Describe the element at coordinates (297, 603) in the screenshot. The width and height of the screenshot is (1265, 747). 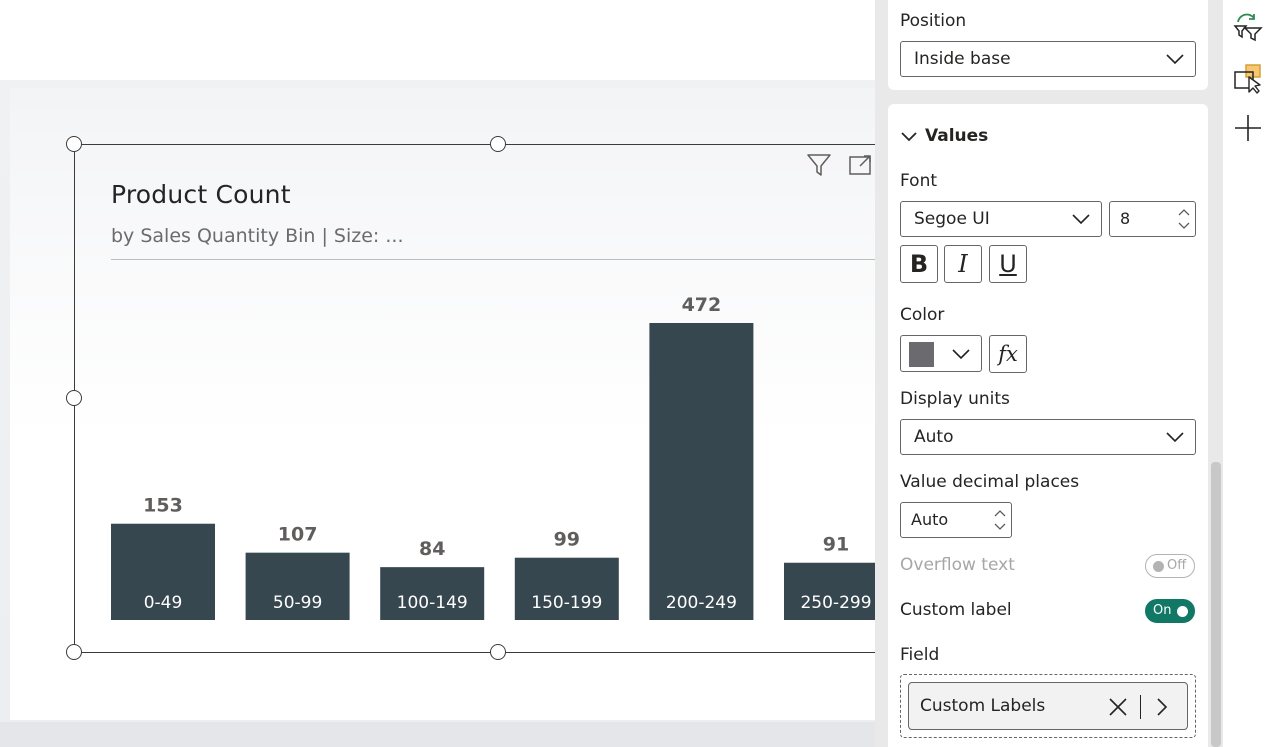
I see `category-label-50-99: 50-99` at that location.